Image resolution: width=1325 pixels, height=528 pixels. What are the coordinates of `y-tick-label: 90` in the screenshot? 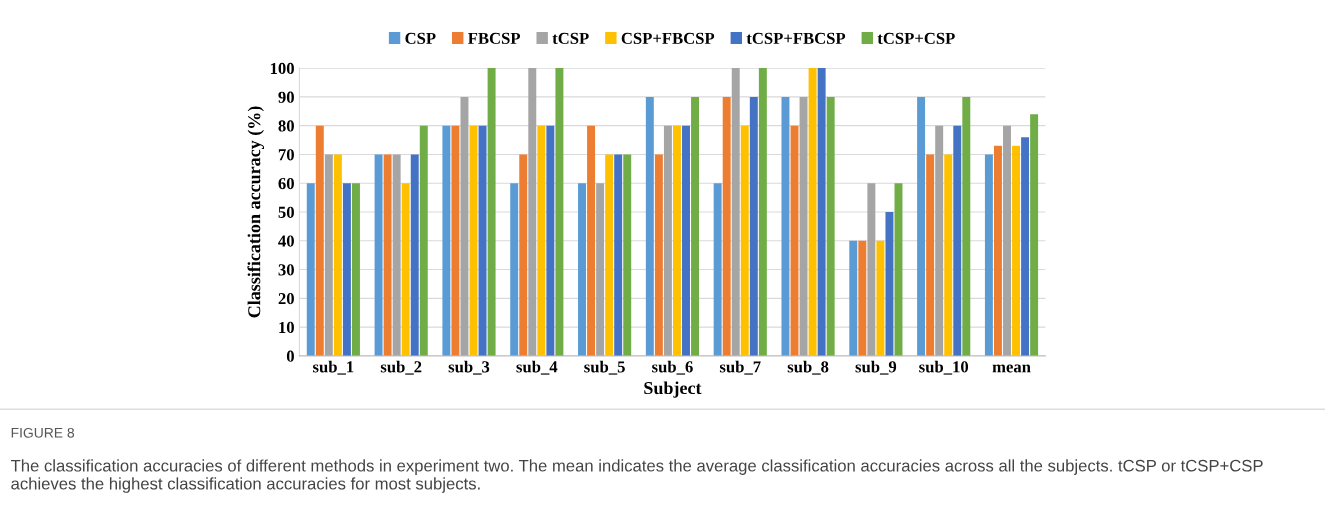 It's located at (286, 97).